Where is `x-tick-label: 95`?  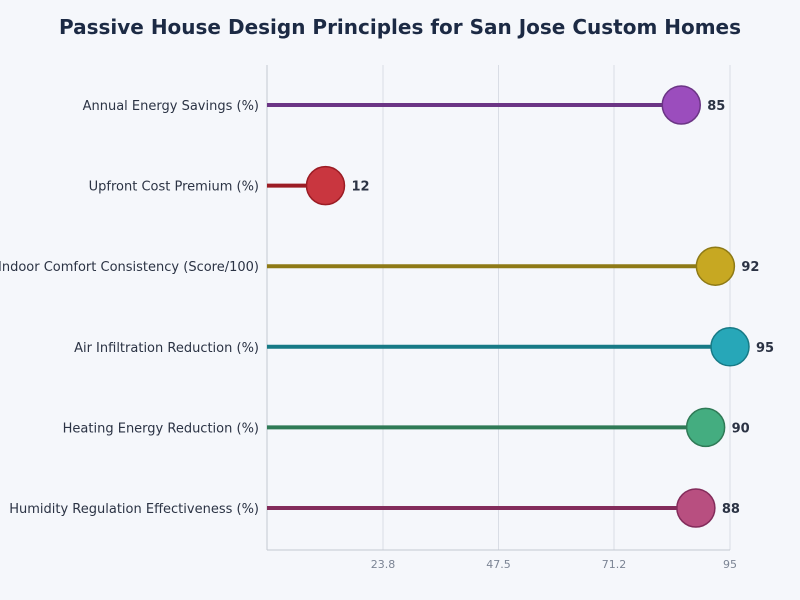
x-tick-label: 95 is located at coordinates (730, 564).